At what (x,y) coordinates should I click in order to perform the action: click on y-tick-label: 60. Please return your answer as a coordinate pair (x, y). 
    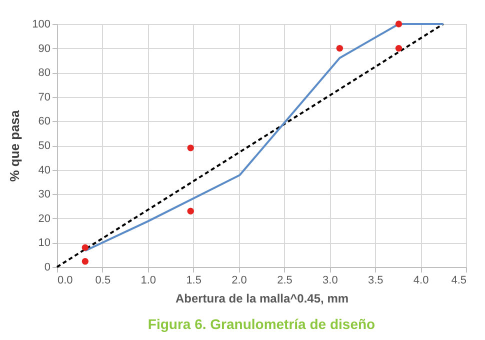
    Looking at the image, I should click on (44, 122).